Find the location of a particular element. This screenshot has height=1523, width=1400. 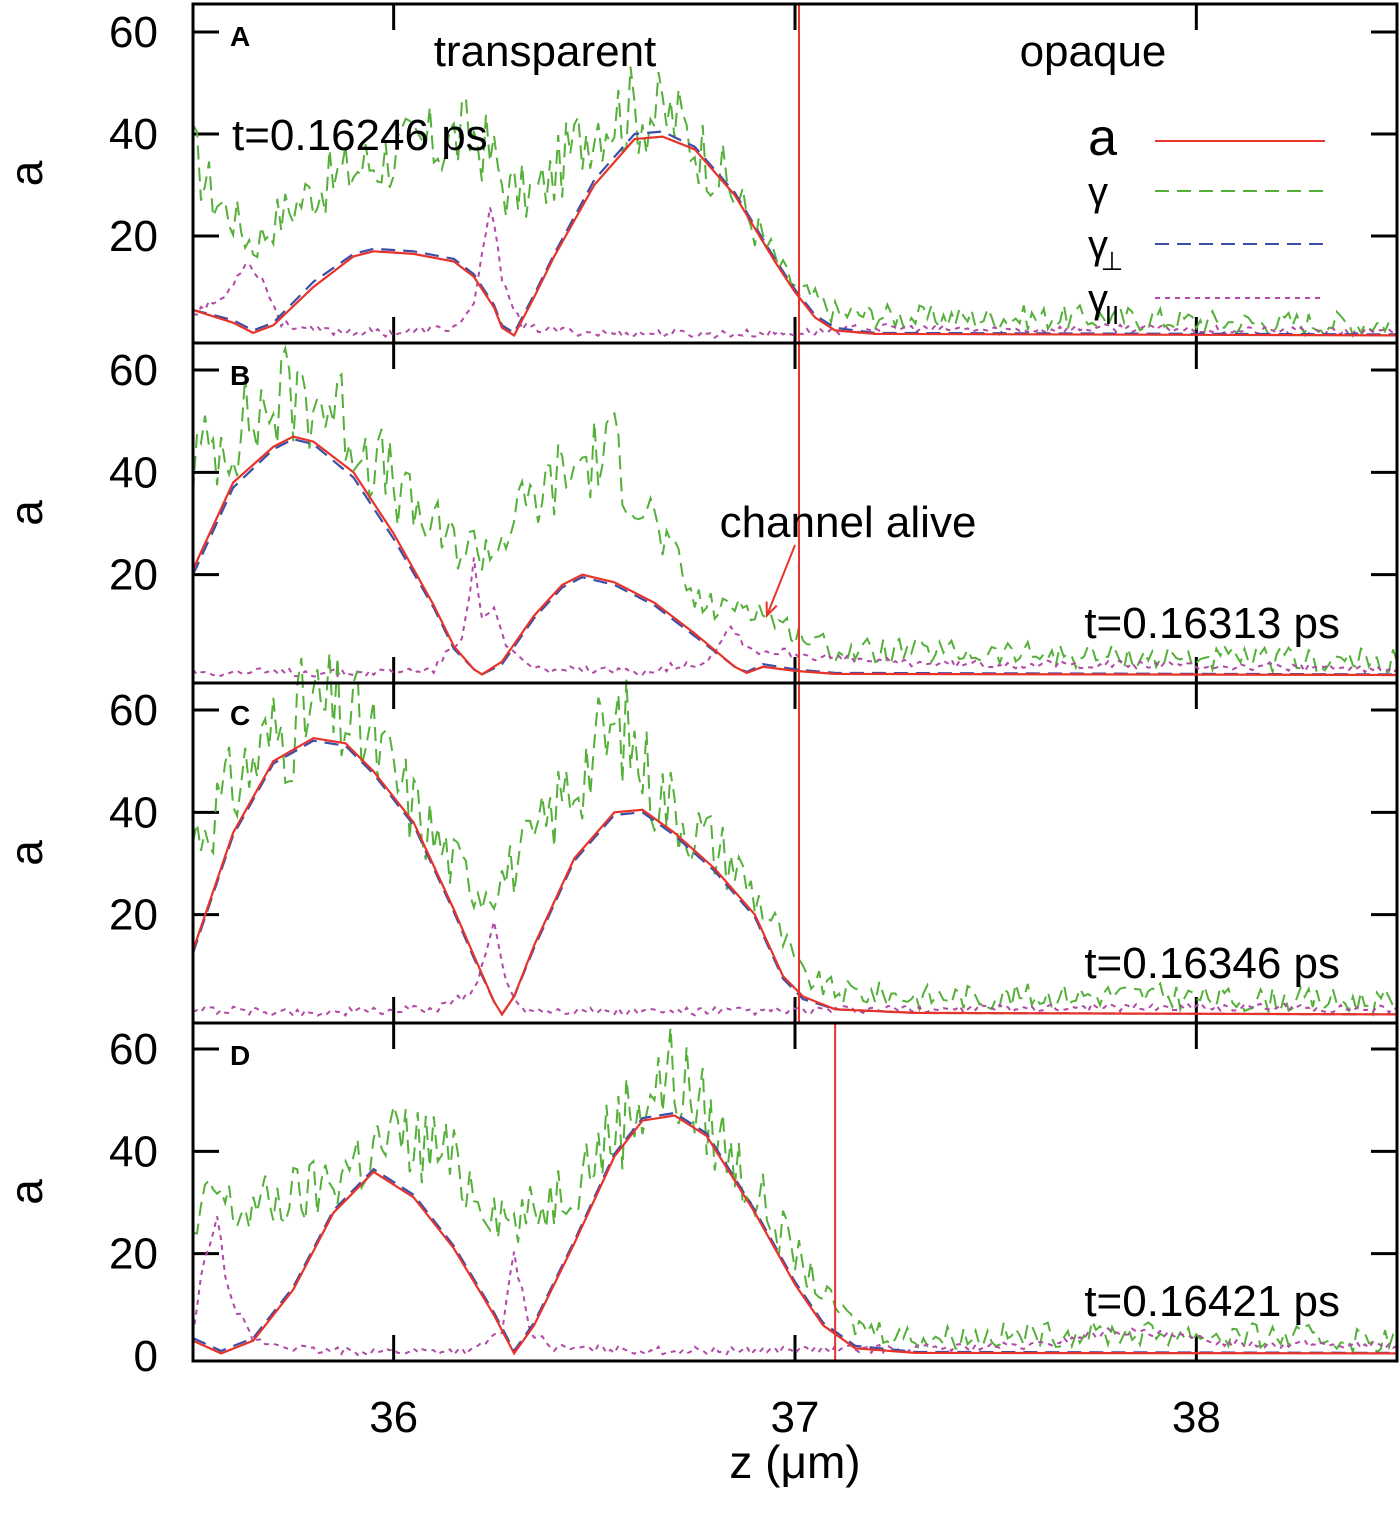

y-tick-label: 0 is located at coordinates (146, 1356).